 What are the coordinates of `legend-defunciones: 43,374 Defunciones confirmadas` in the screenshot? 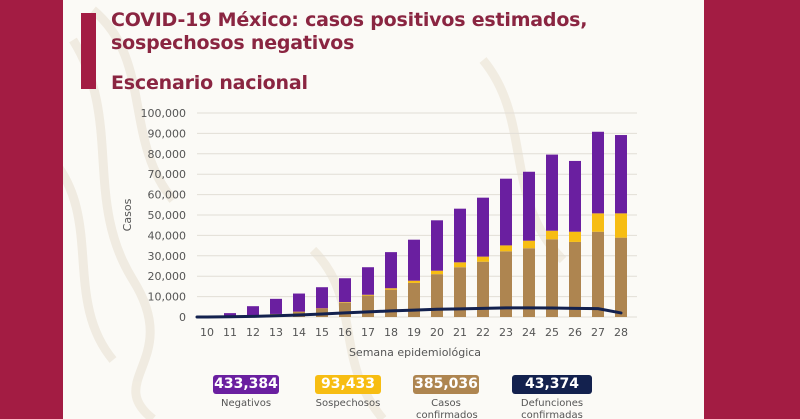 It's located at (552, 397).